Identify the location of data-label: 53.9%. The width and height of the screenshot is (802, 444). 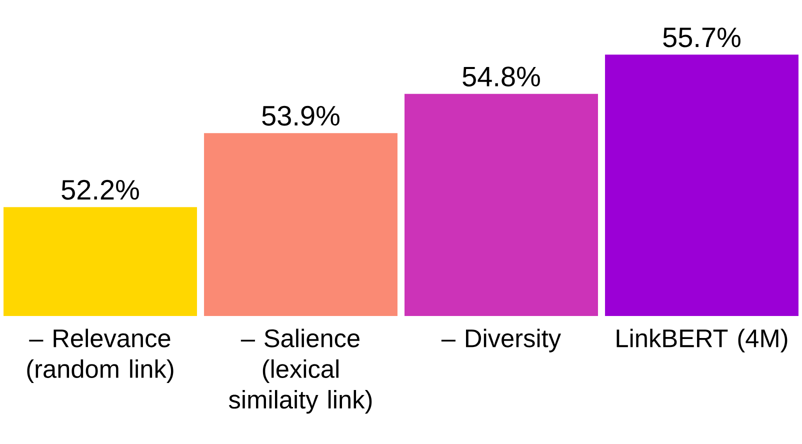
(301, 116).